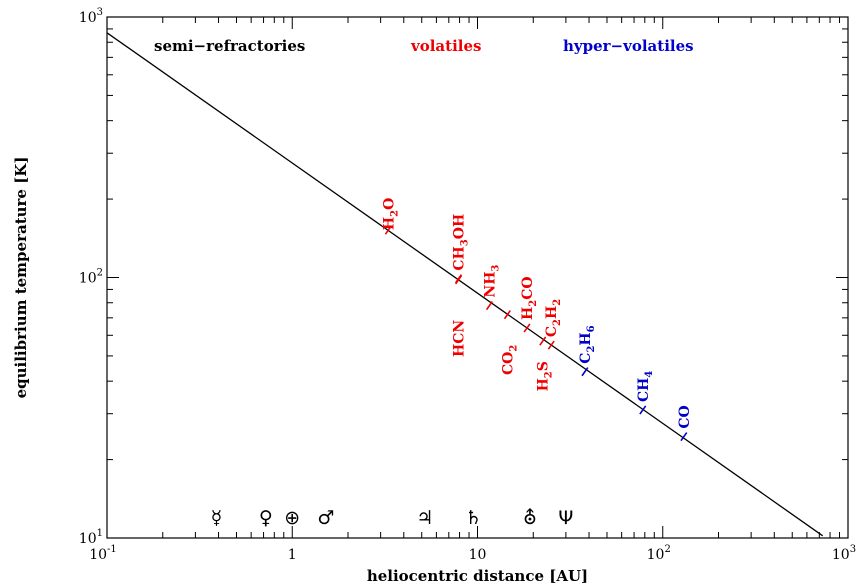  I want to click on planet-symbols: ☿ ♀ ⊕ ♂ ♃ ♄ ⛢ Ψ, so click(392, 518).